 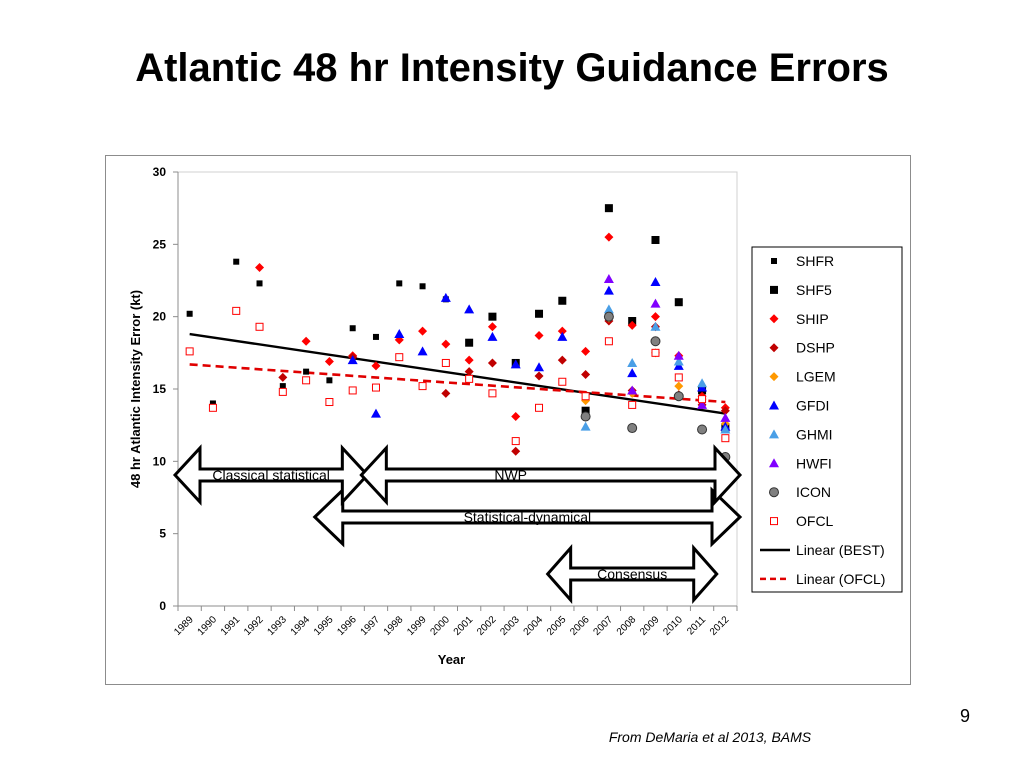 What do you see at coordinates (696, 625) in the screenshot?
I see `x-tick-label: 2011` at bounding box center [696, 625].